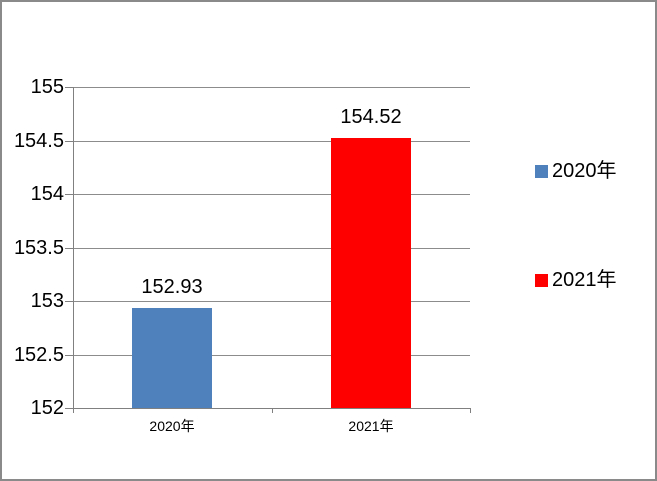  Describe the element at coordinates (584, 171) in the screenshot. I see `legend-label: 2020年` at that location.